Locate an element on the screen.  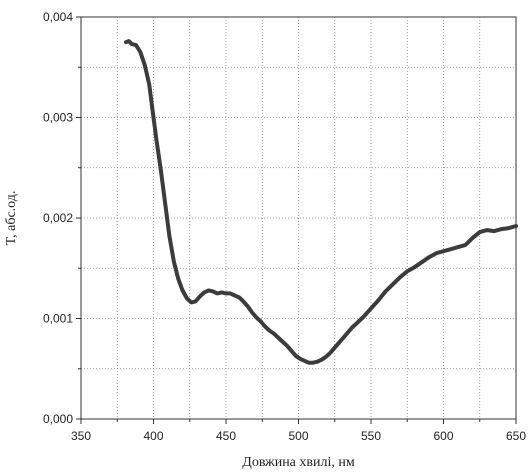
x-tick-label: 400 is located at coordinates (153, 436).